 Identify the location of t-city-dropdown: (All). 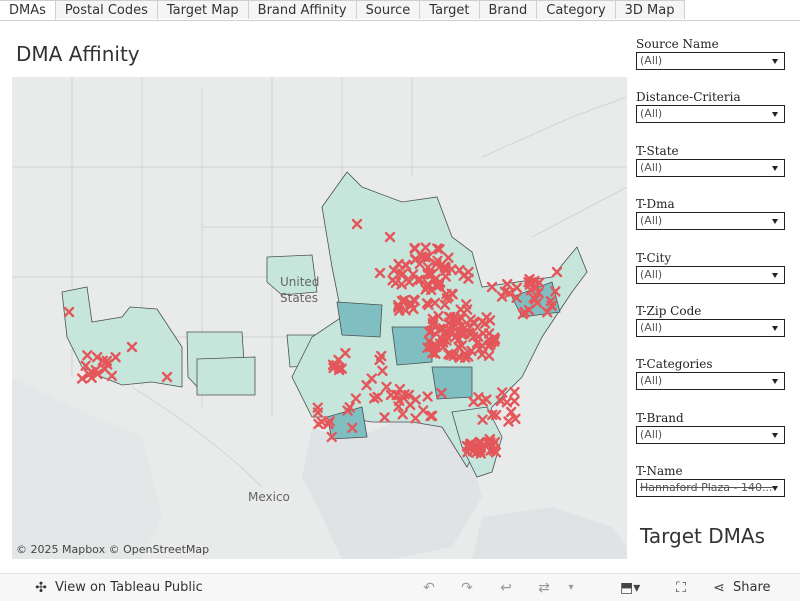
(710, 275).